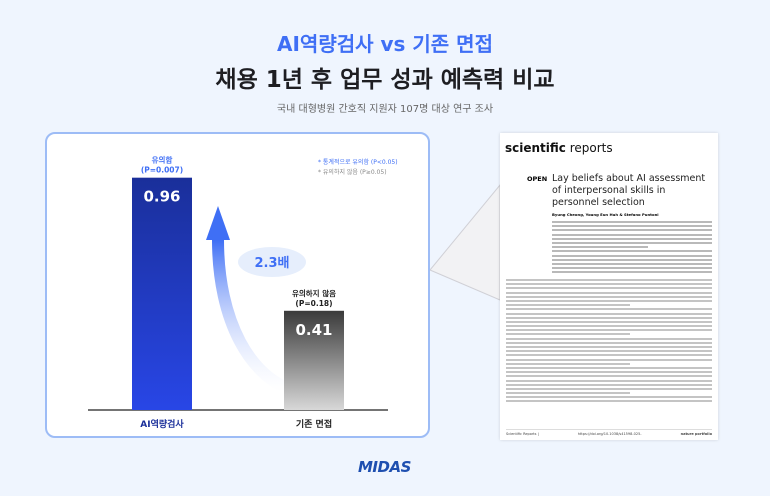 This screenshot has width=770, height=496. What do you see at coordinates (161, 197) in the screenshot?
I see `value-label: 0.96` at bounding box center [161, 197].